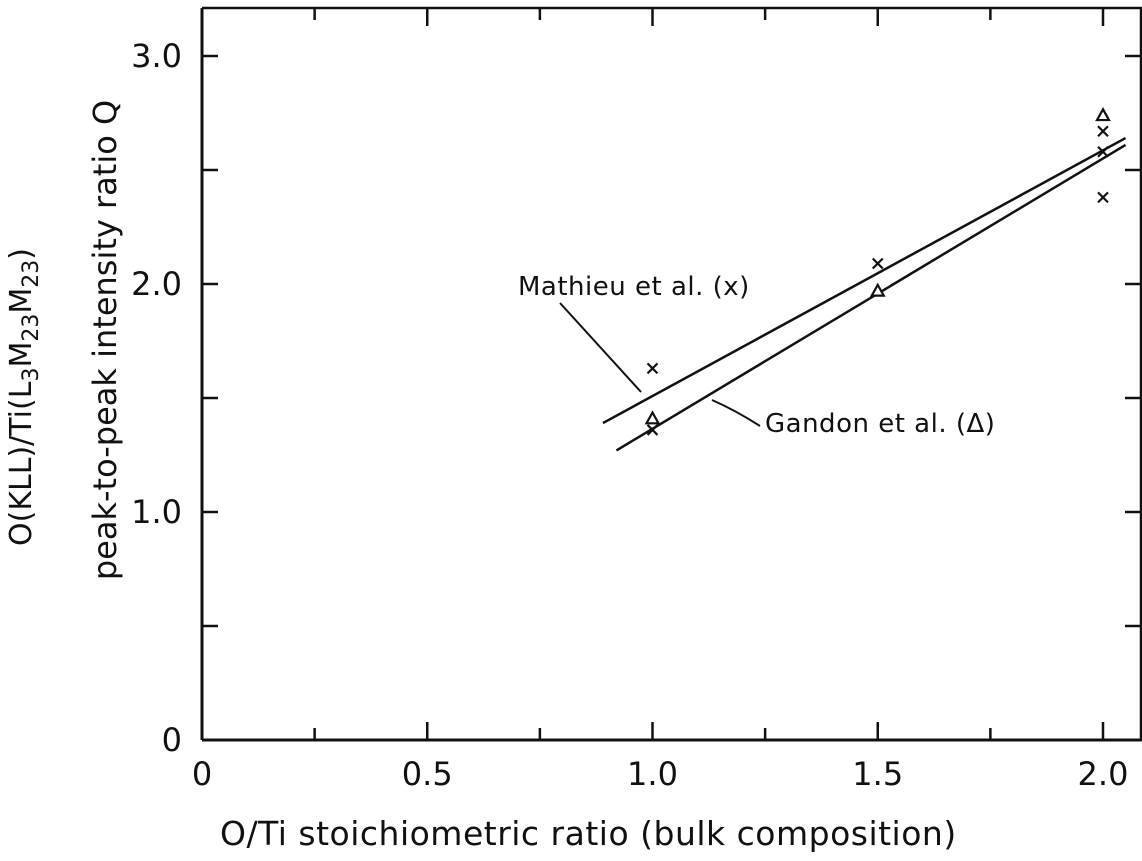 Image resolution: width=1142 pixels, height=861 pixels. What do you see at coordinates (600, 347) in the screenshot?
I see `leader-mathieu` at bounding box center [600, 347].